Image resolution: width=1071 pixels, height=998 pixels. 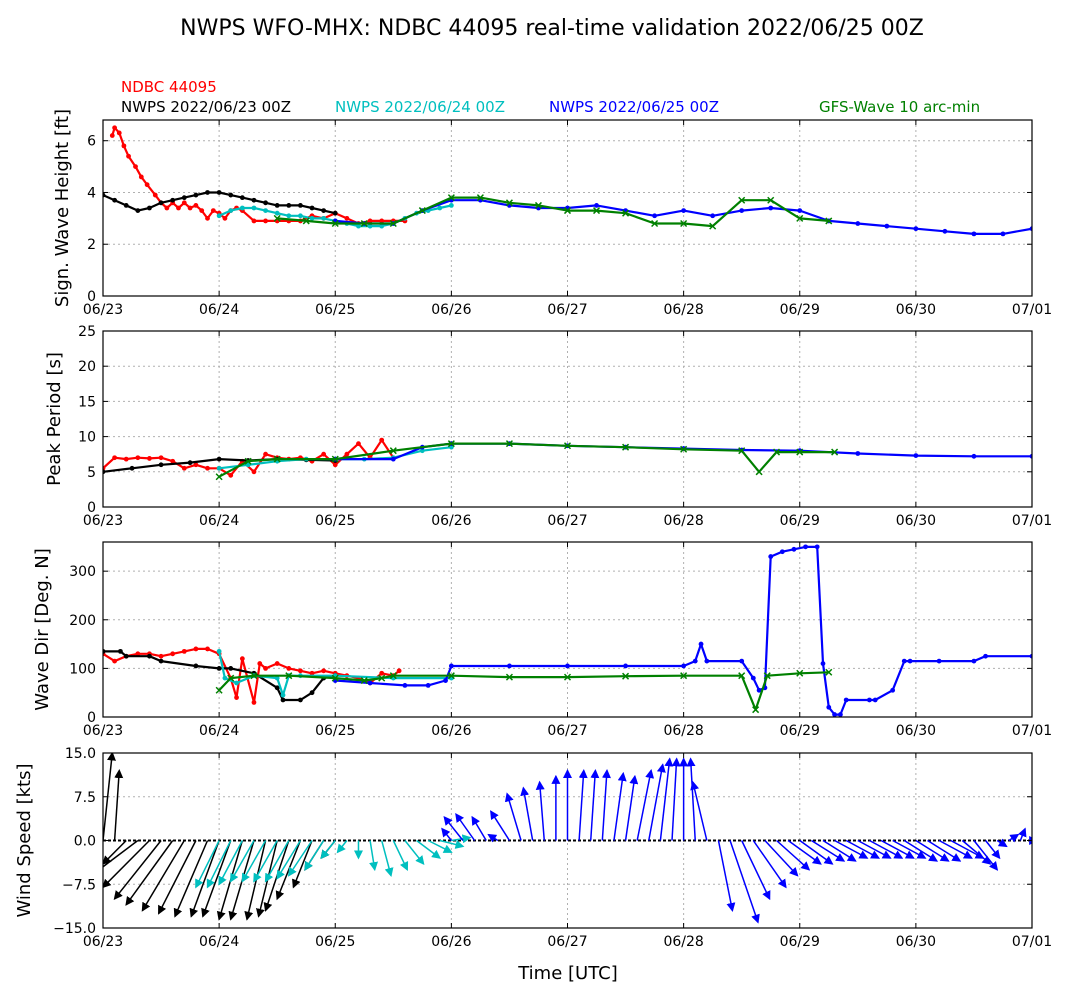 I want to click on x-tick-label: 07/01, so click(x=1032, y=731).